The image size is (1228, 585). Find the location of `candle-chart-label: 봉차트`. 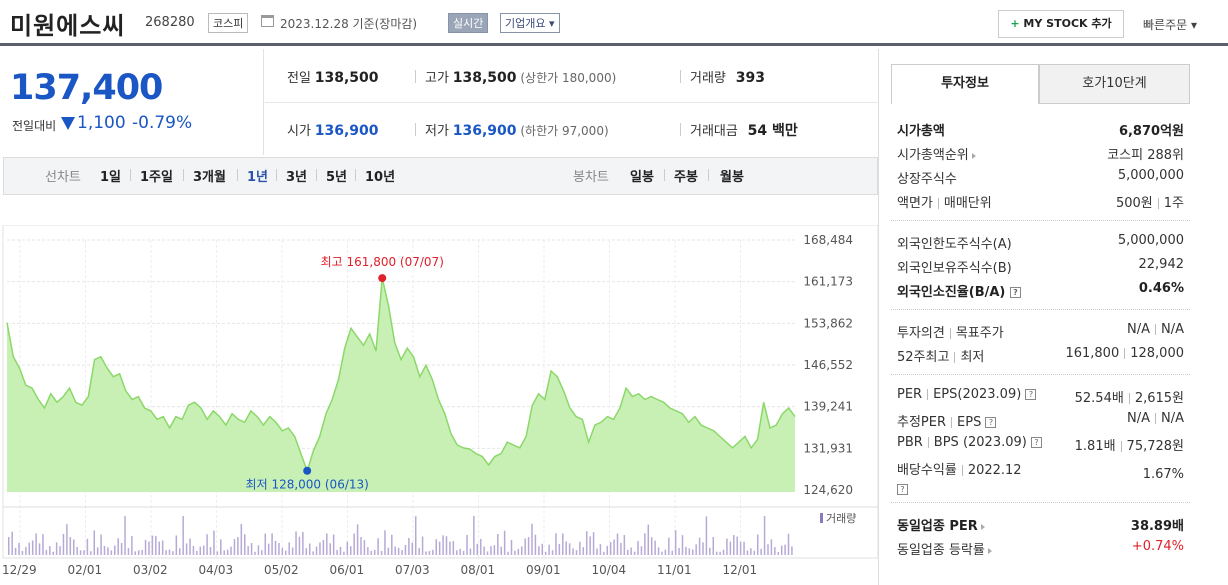

candle-chart-label: 봉차트 is located at coordinates (591, 177).